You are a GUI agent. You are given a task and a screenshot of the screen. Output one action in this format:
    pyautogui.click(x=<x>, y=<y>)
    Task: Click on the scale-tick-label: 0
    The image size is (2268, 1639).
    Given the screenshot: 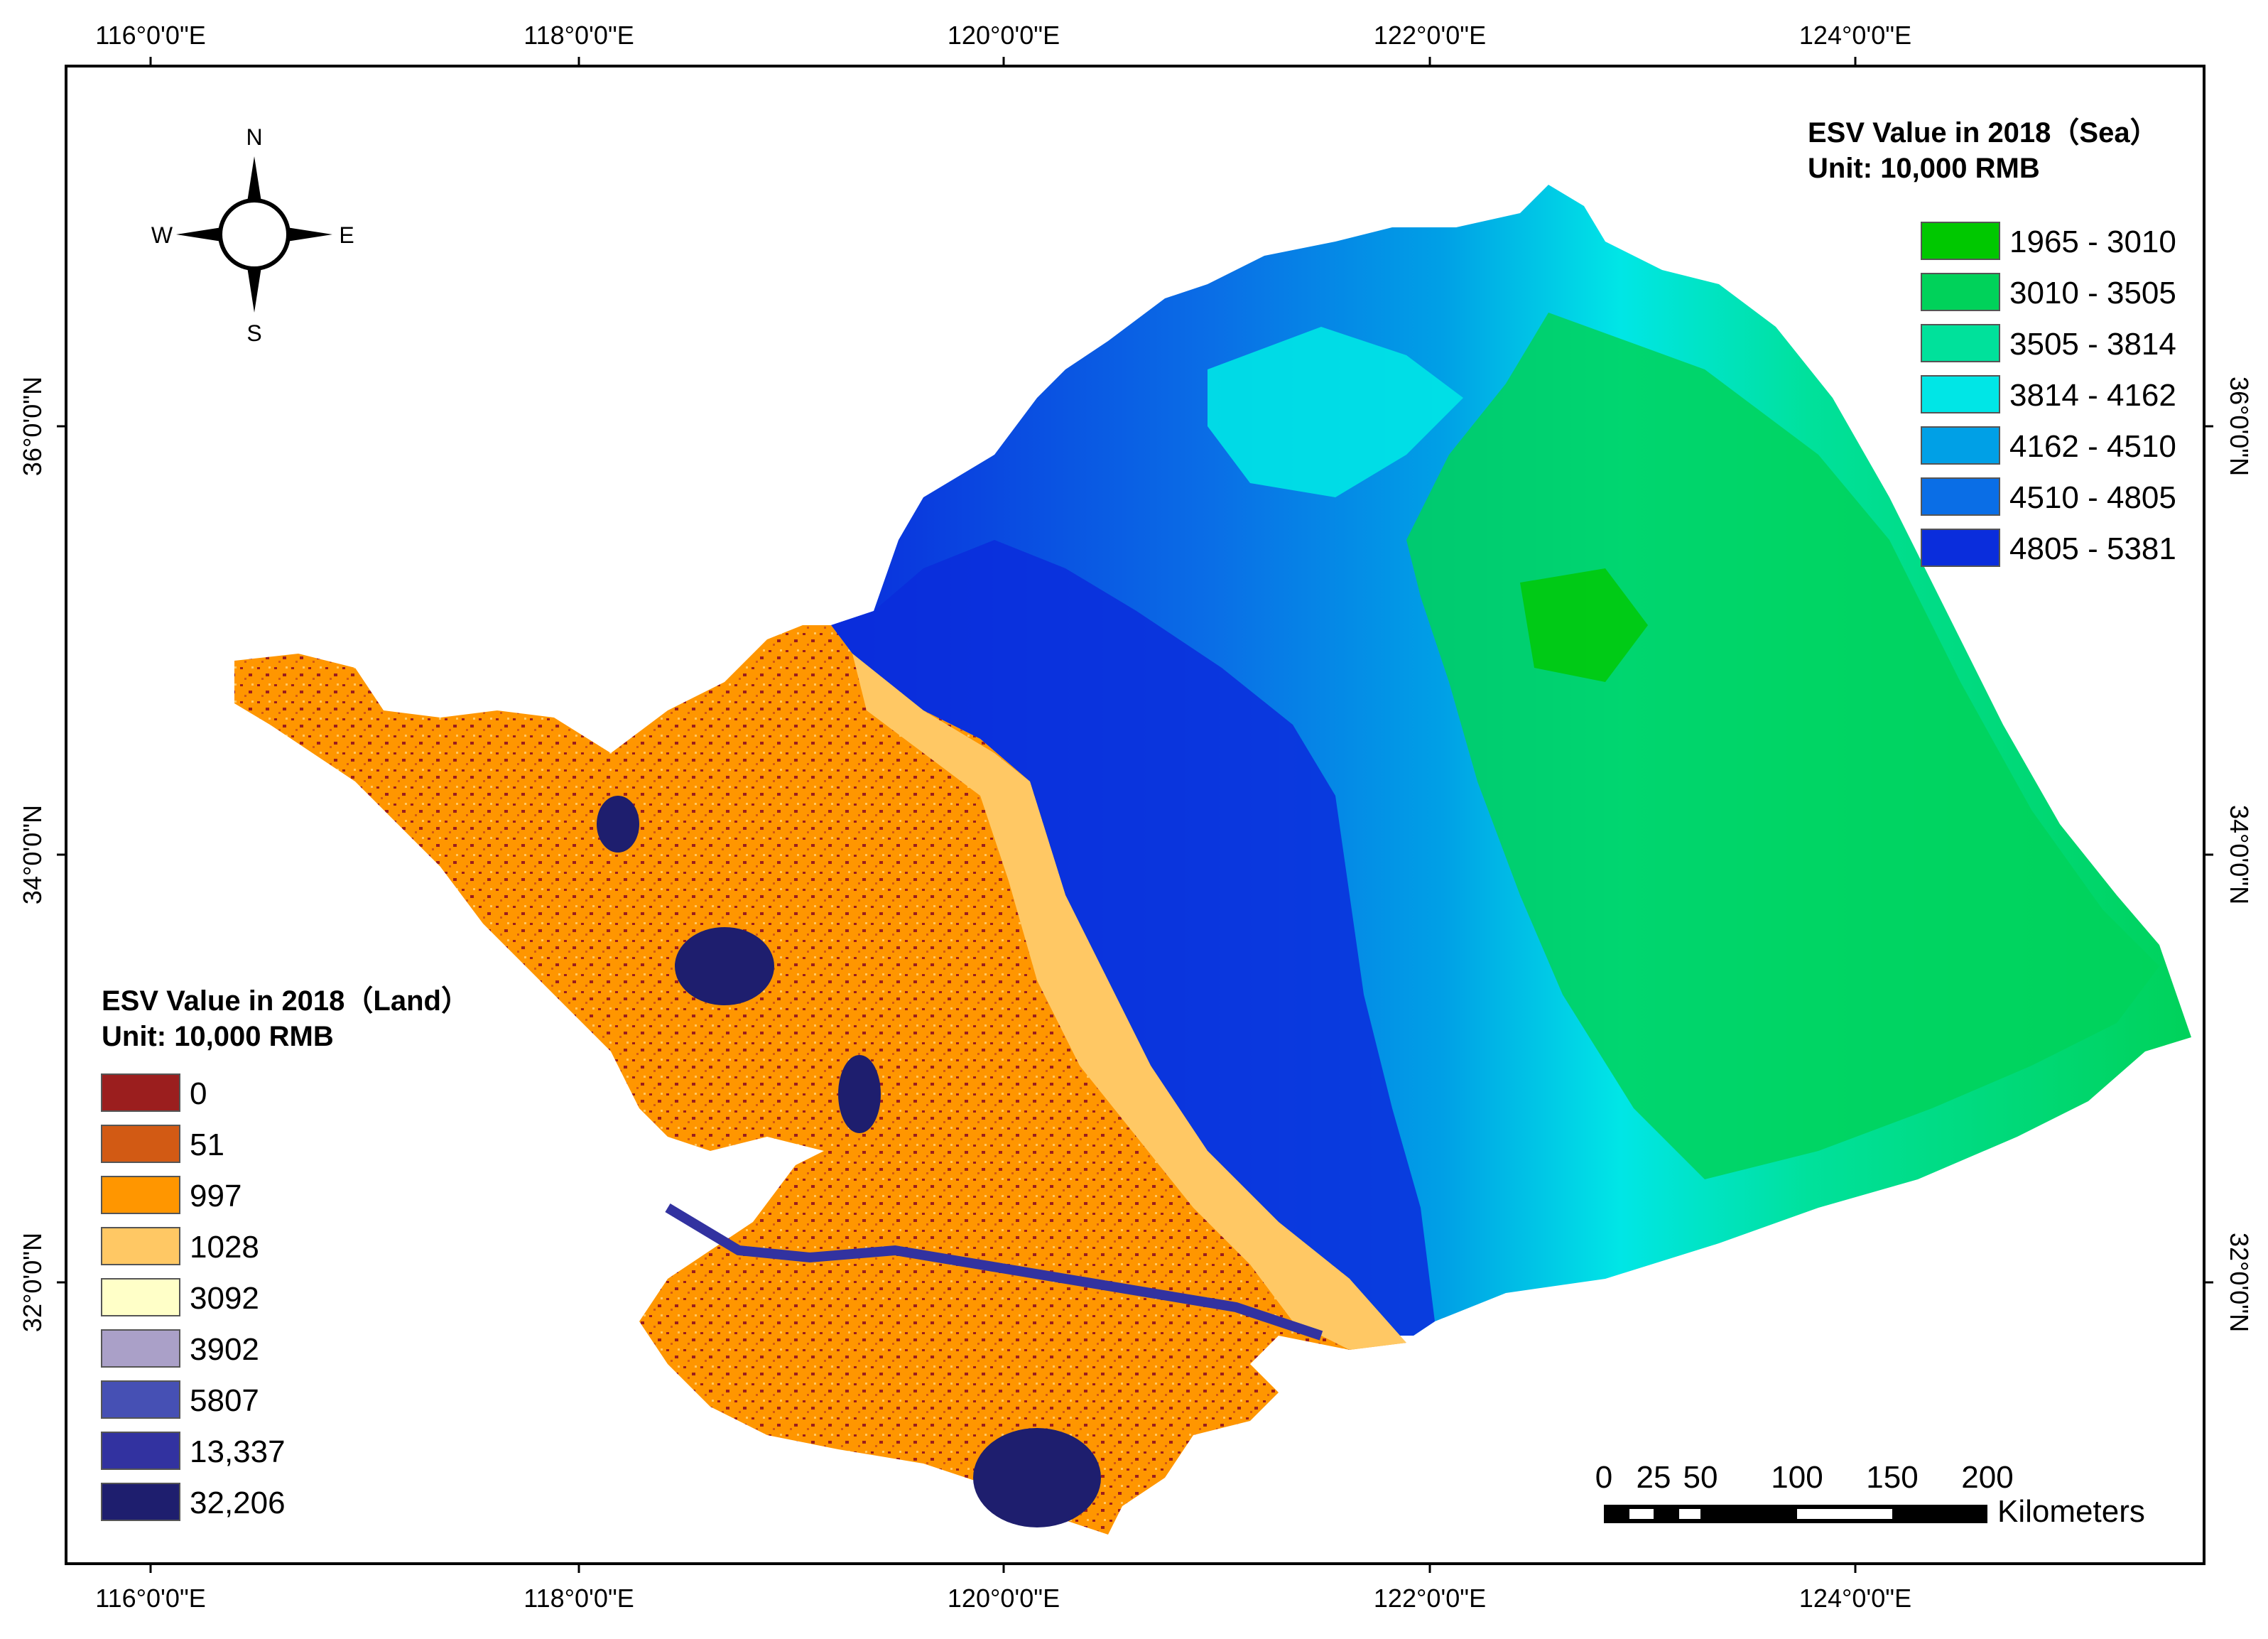 What is the action you would take?
    pyautogui.click(x=1603, y=1477)
    